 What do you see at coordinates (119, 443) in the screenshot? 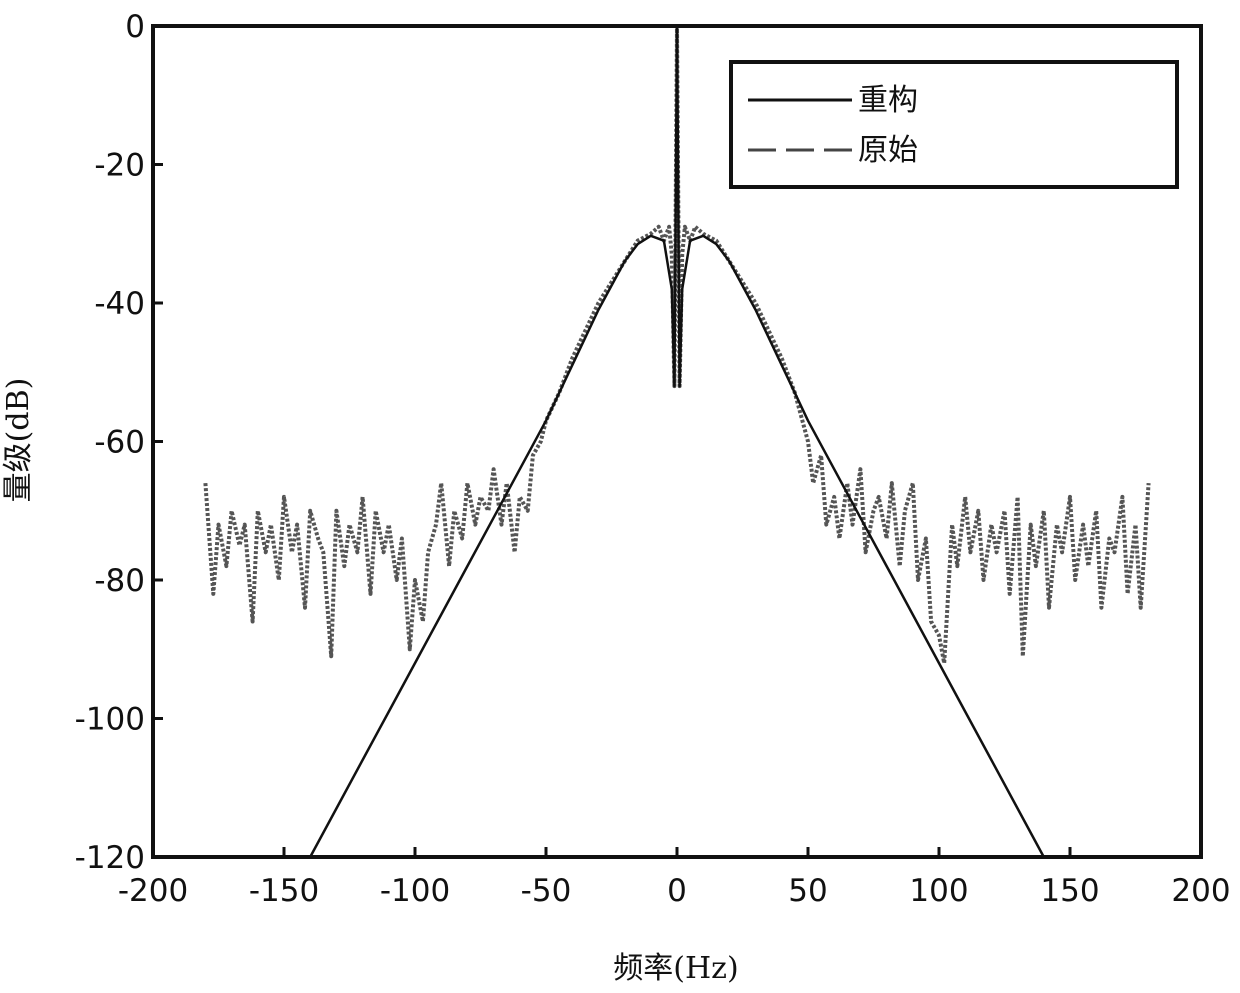
I see `y-tick-label: -60` at bounding box center [119, 443].